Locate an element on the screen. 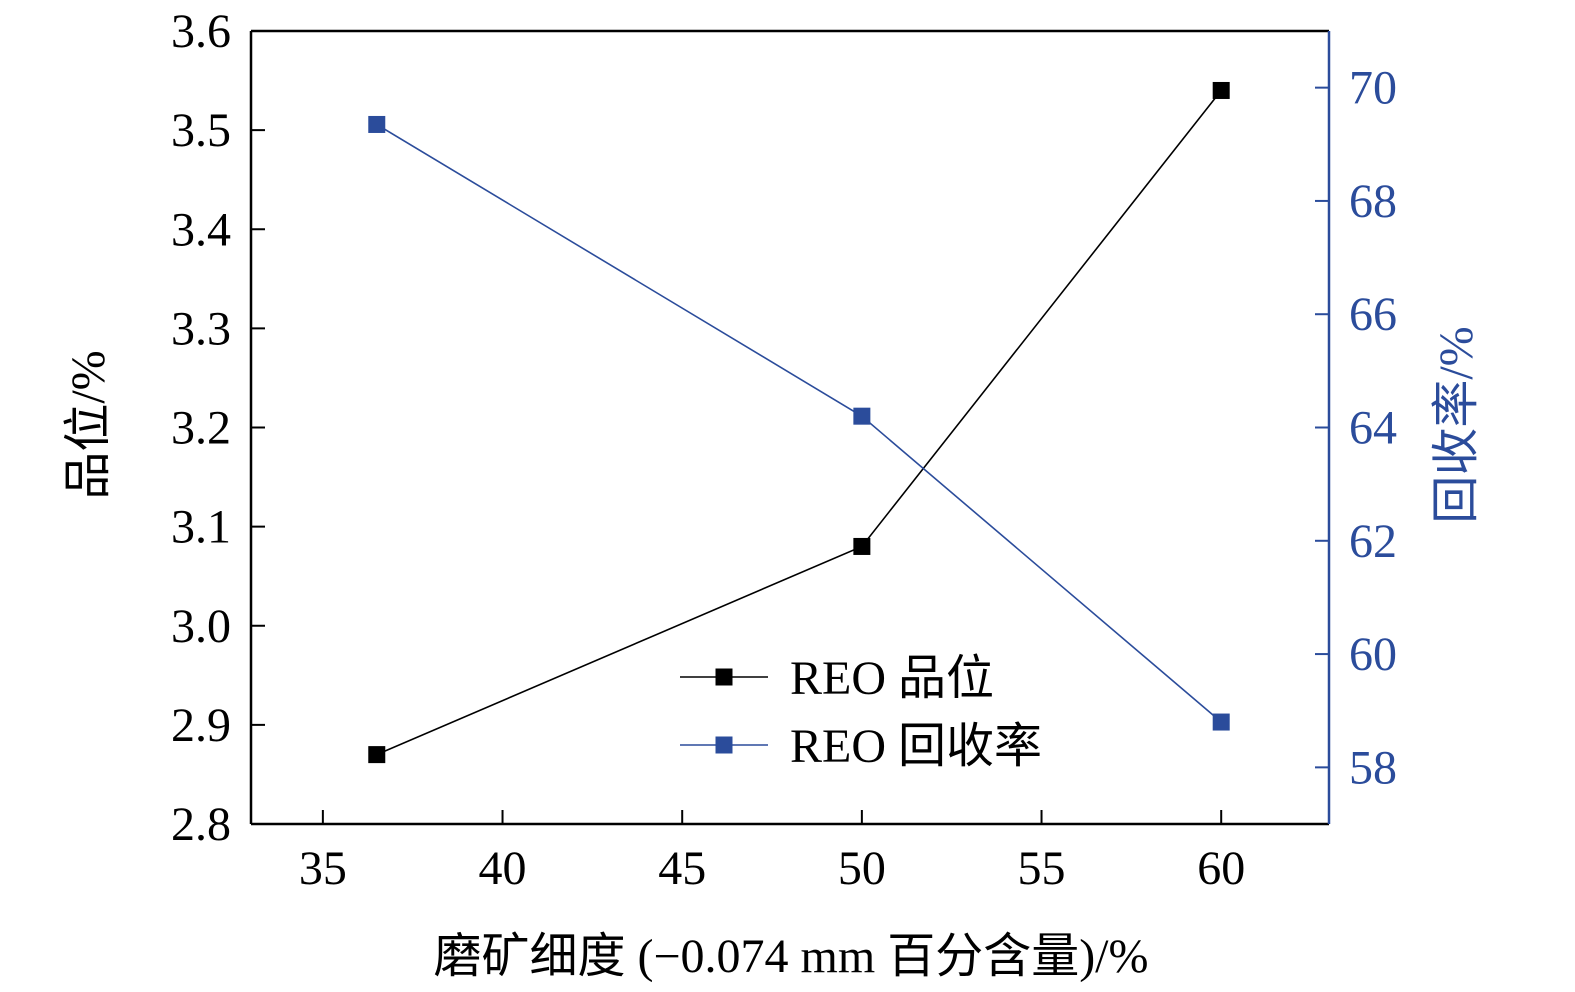 This screenshot has height=992, width=1575. y-tick-label: 2.9 is located at coordinates (201, 725).